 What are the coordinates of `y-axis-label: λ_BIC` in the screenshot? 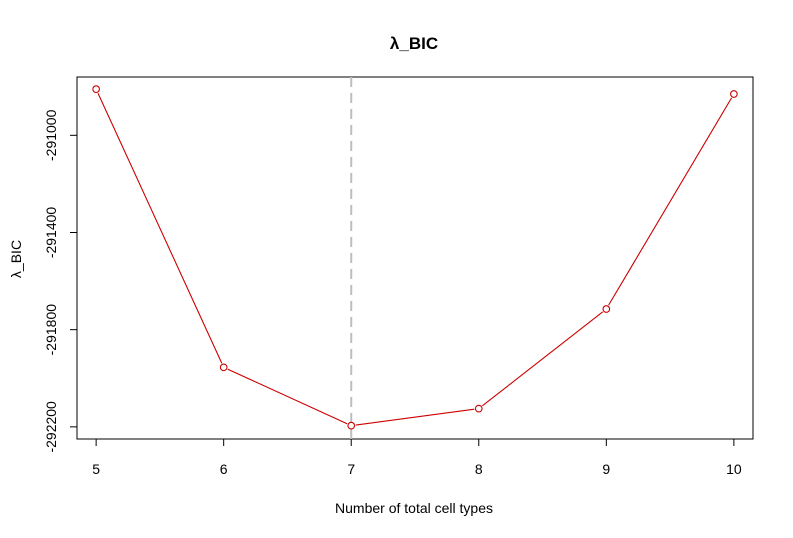 It's located at (16, 259).